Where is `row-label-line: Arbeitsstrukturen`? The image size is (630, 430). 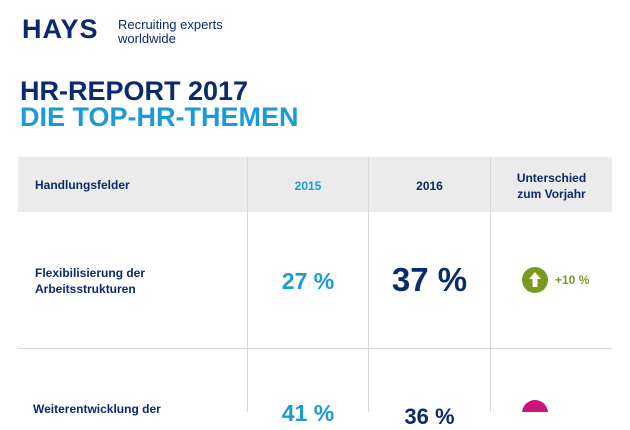
row-label-line: Arbeitsstrukturen is located at coordinates (85, 289).